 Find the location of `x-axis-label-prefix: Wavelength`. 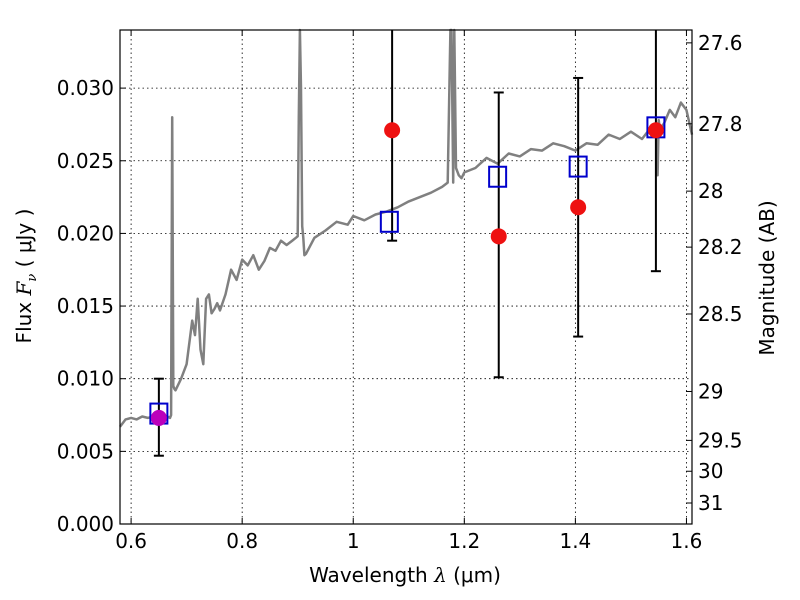

x-axis-label-prefix: Wavelength is located at coordinates (371, 575).